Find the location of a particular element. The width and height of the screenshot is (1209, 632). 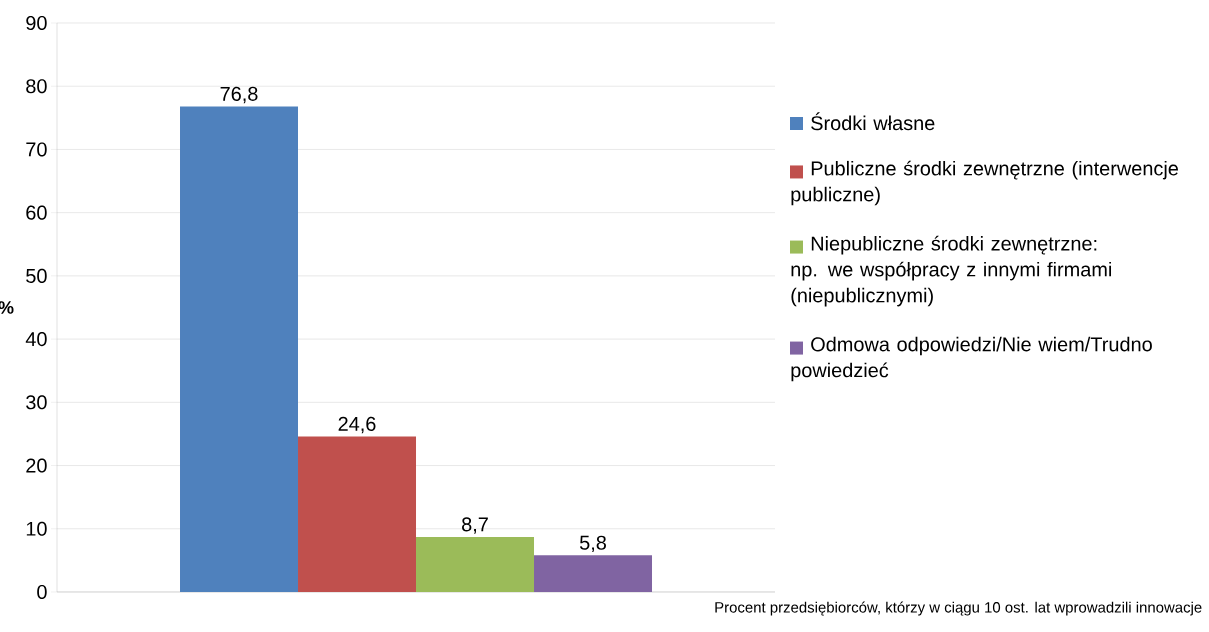

y-tick-label: 30 is located at coordinates (36, 402).